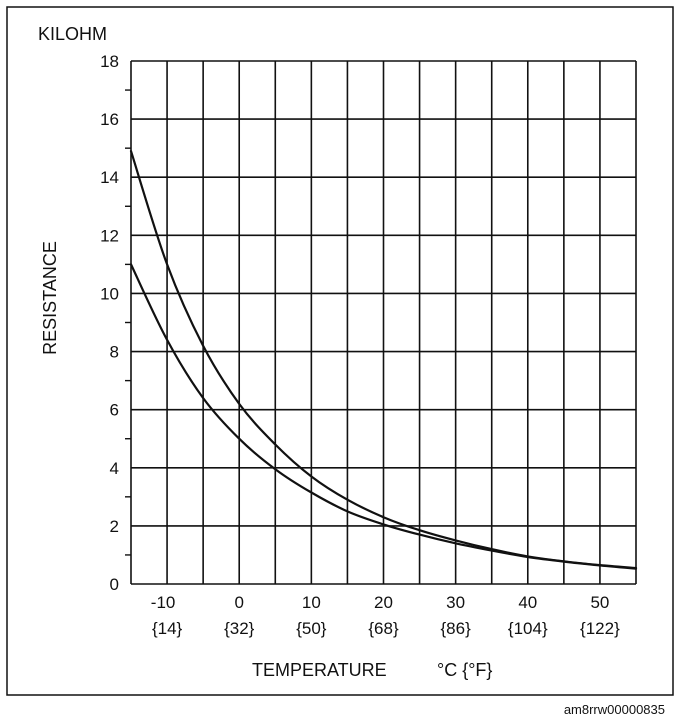 This screenshot has height=720, width=688. Describe the element at coordinates (464, 670) in the screenshot. I see `x-axis-units: °C {°F}` at that location.